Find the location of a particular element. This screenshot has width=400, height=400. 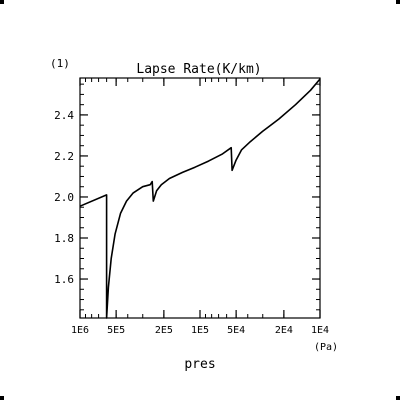

x-axis-label: pres is located at coordinates (199, 364).